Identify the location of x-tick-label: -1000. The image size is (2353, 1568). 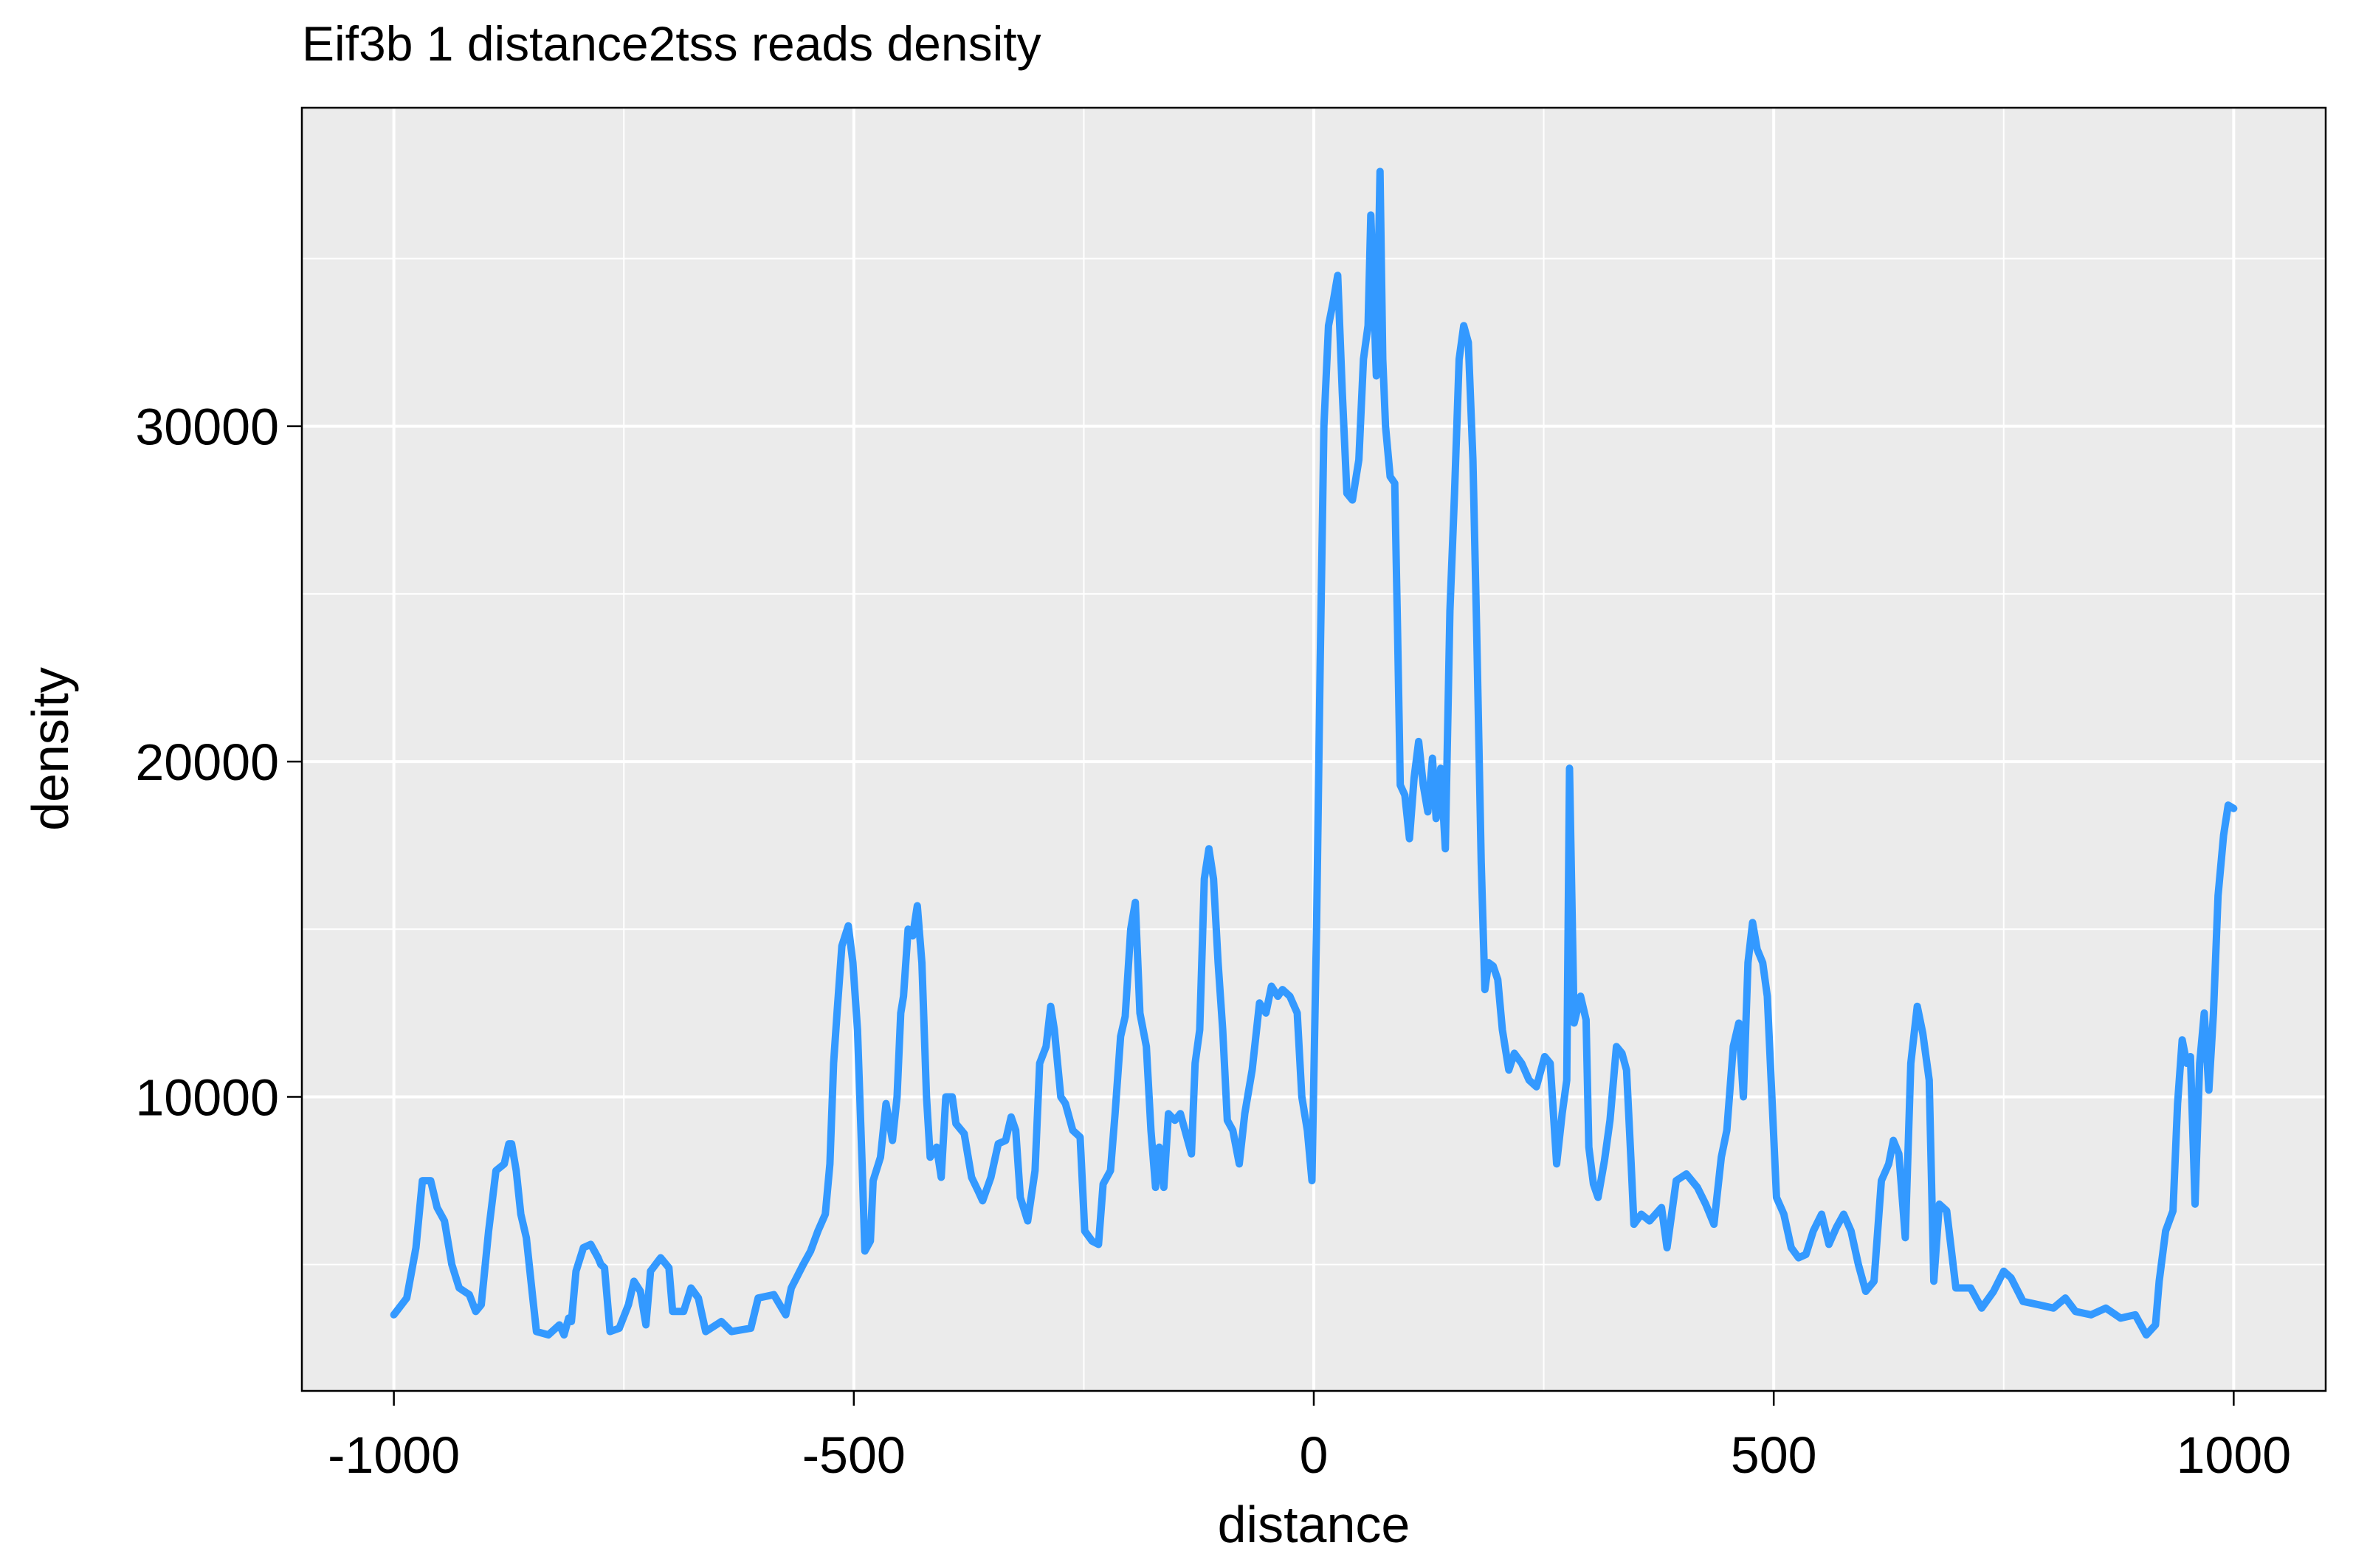
(394, 1455).